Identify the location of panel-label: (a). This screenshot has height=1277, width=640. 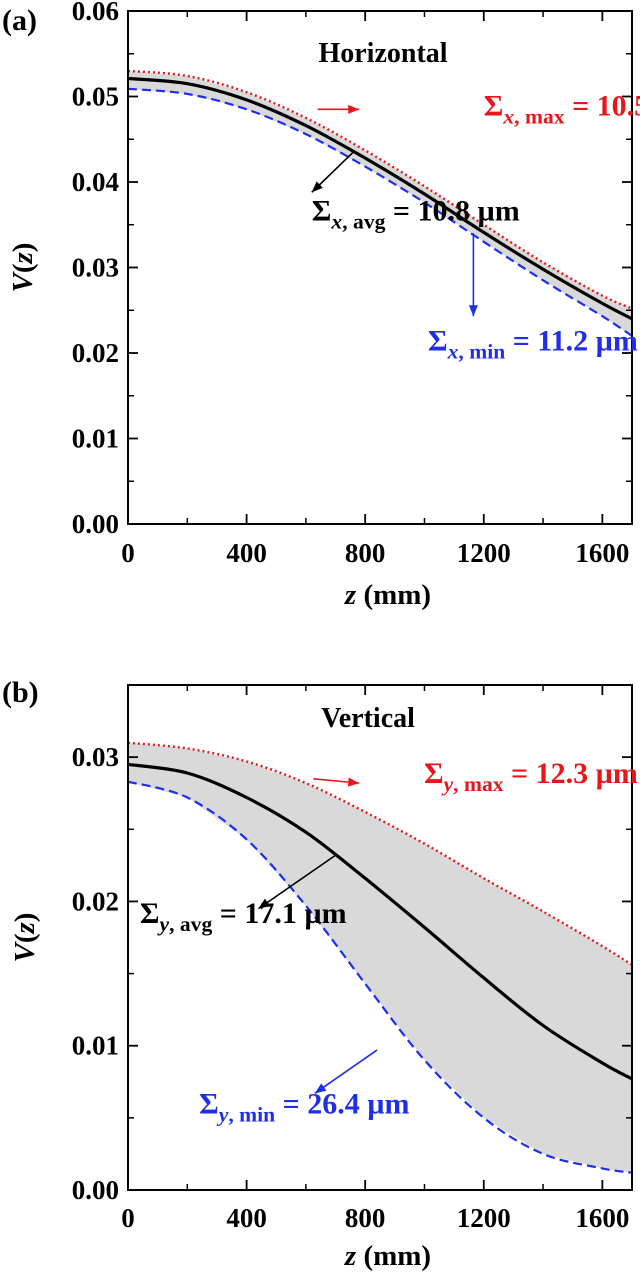
(19, 20).